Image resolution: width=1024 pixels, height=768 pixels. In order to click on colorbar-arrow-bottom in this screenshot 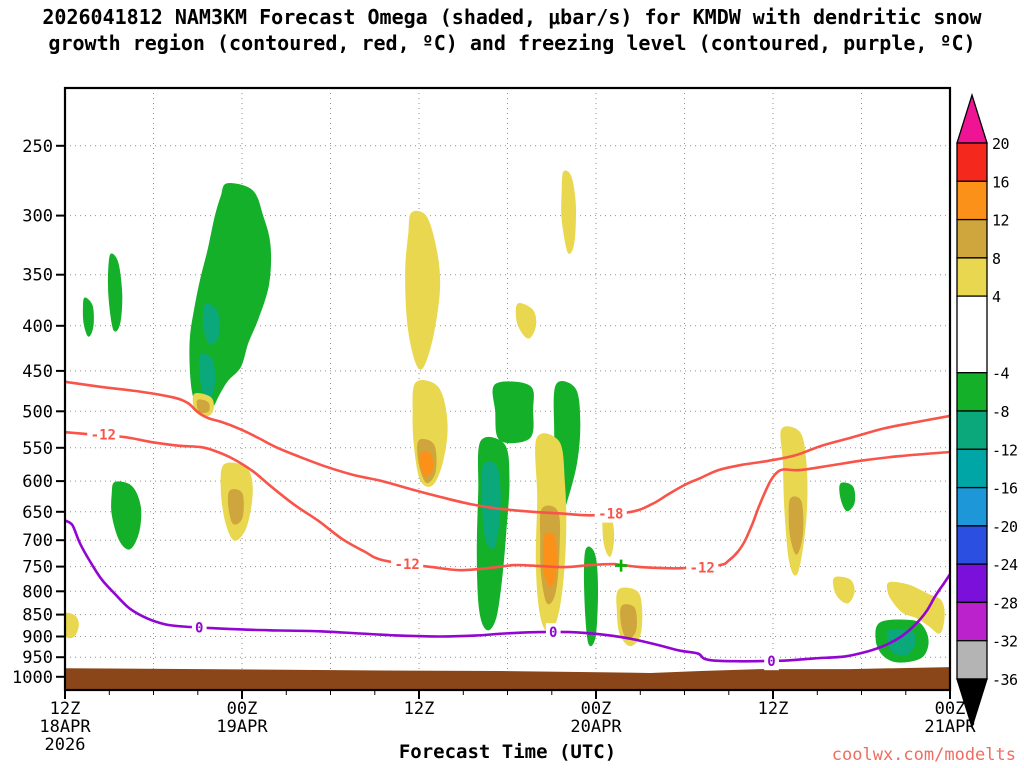, I will do `click(972, 704)`.